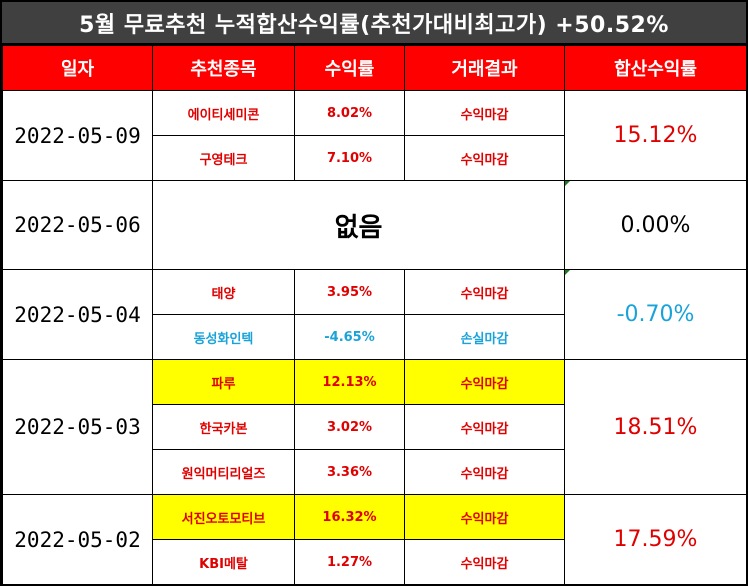 The width and height of the screenshot is (748, 586). What do you see at coordinates (358, 225) in the screenshot?
I see `none-cell: 없음` at bounding box center [358, 225].